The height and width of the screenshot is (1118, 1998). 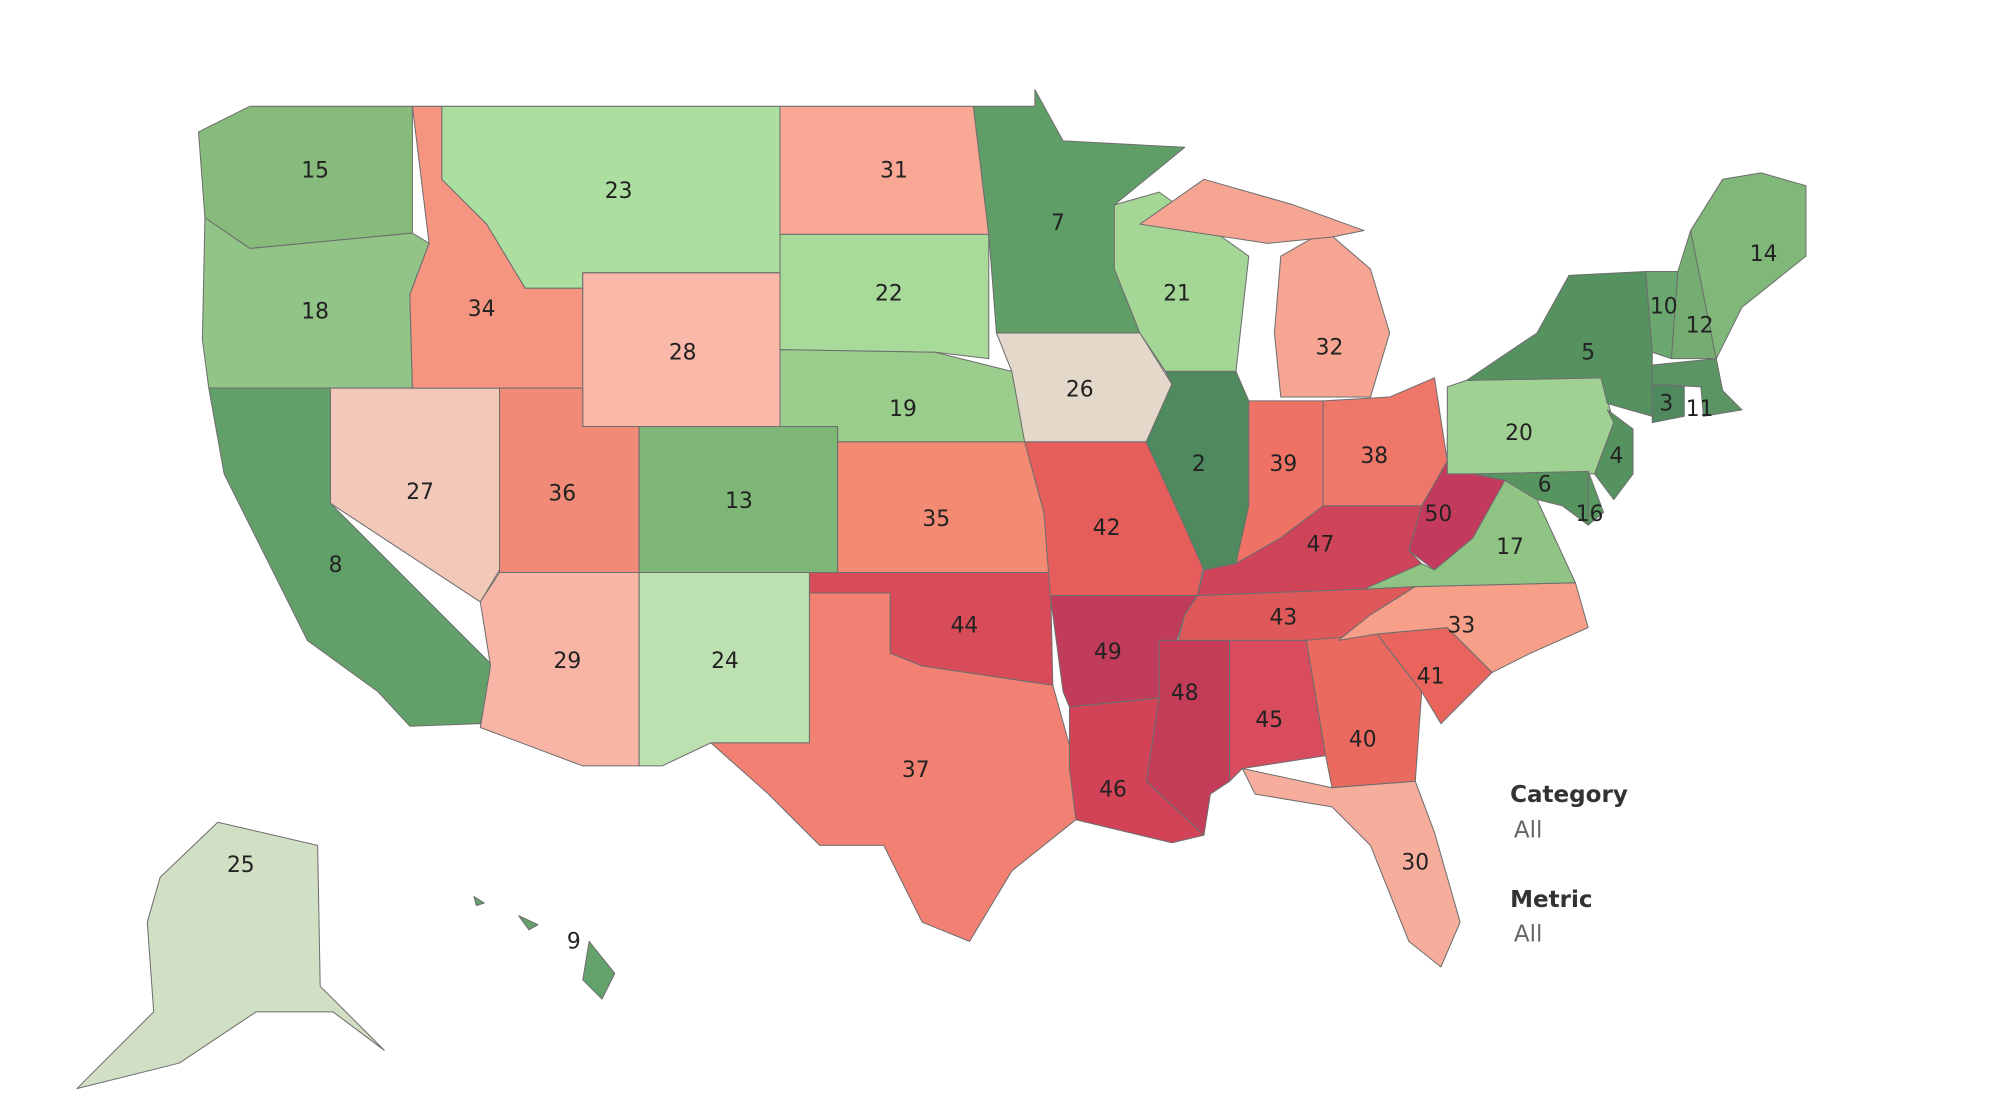 What do you see at coordinates (315, 312) in the screenshot?
I see `state-label: 18` at bounding box center [315, 312].